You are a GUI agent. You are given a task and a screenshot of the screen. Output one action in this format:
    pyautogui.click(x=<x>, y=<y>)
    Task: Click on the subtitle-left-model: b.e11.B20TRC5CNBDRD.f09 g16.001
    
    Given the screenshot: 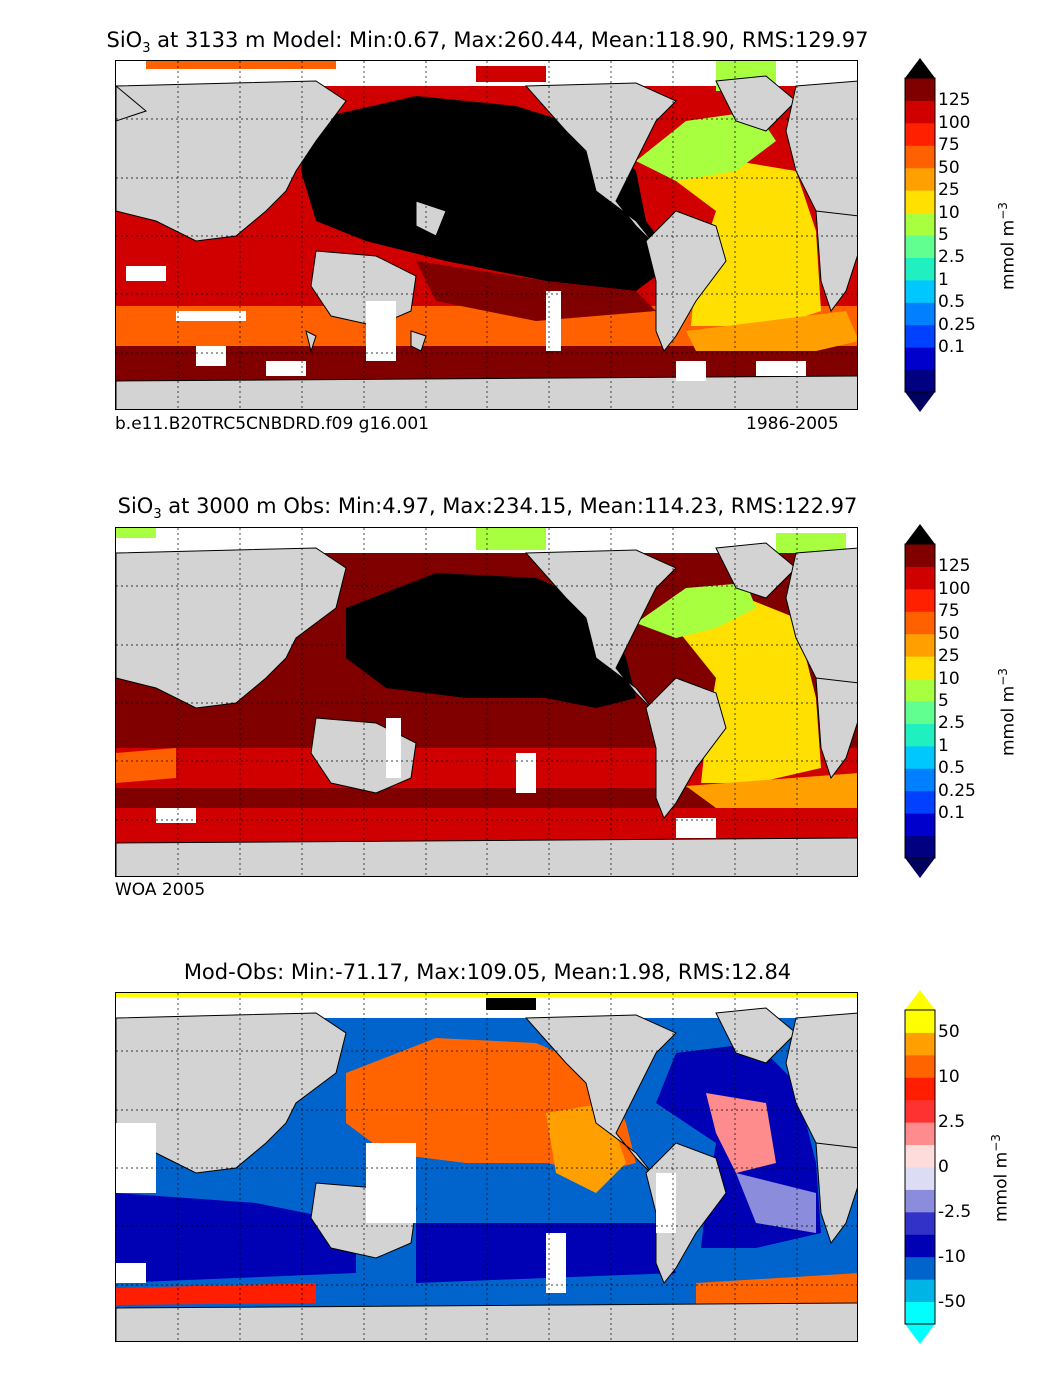 What is the action you would take?
    pyautogui.click(x=272, y=424)
    